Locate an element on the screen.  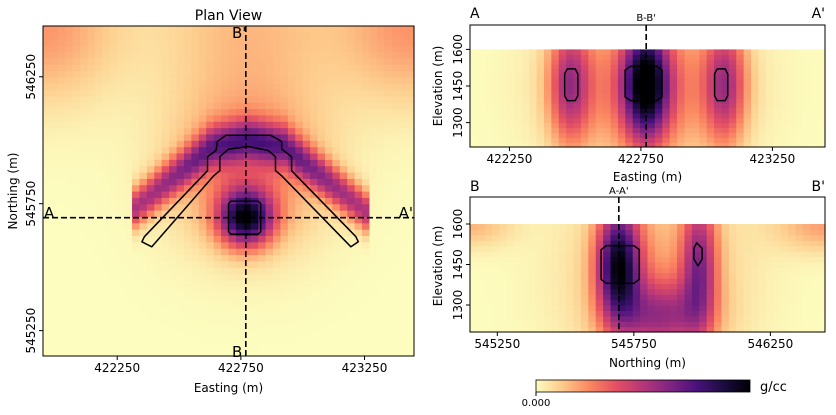
plan-title: Plan View is located at coordinates (228, 16).